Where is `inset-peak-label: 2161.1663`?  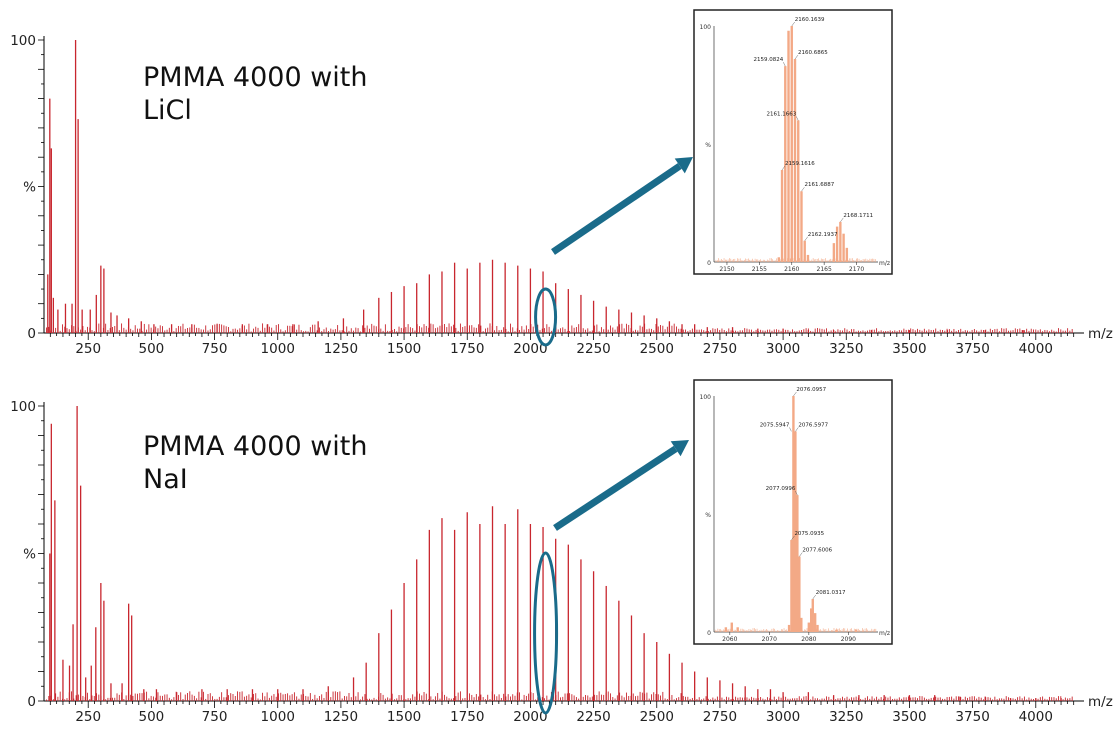
inset-peak-label: 2161.1663 is located at coordinates (781, 114).